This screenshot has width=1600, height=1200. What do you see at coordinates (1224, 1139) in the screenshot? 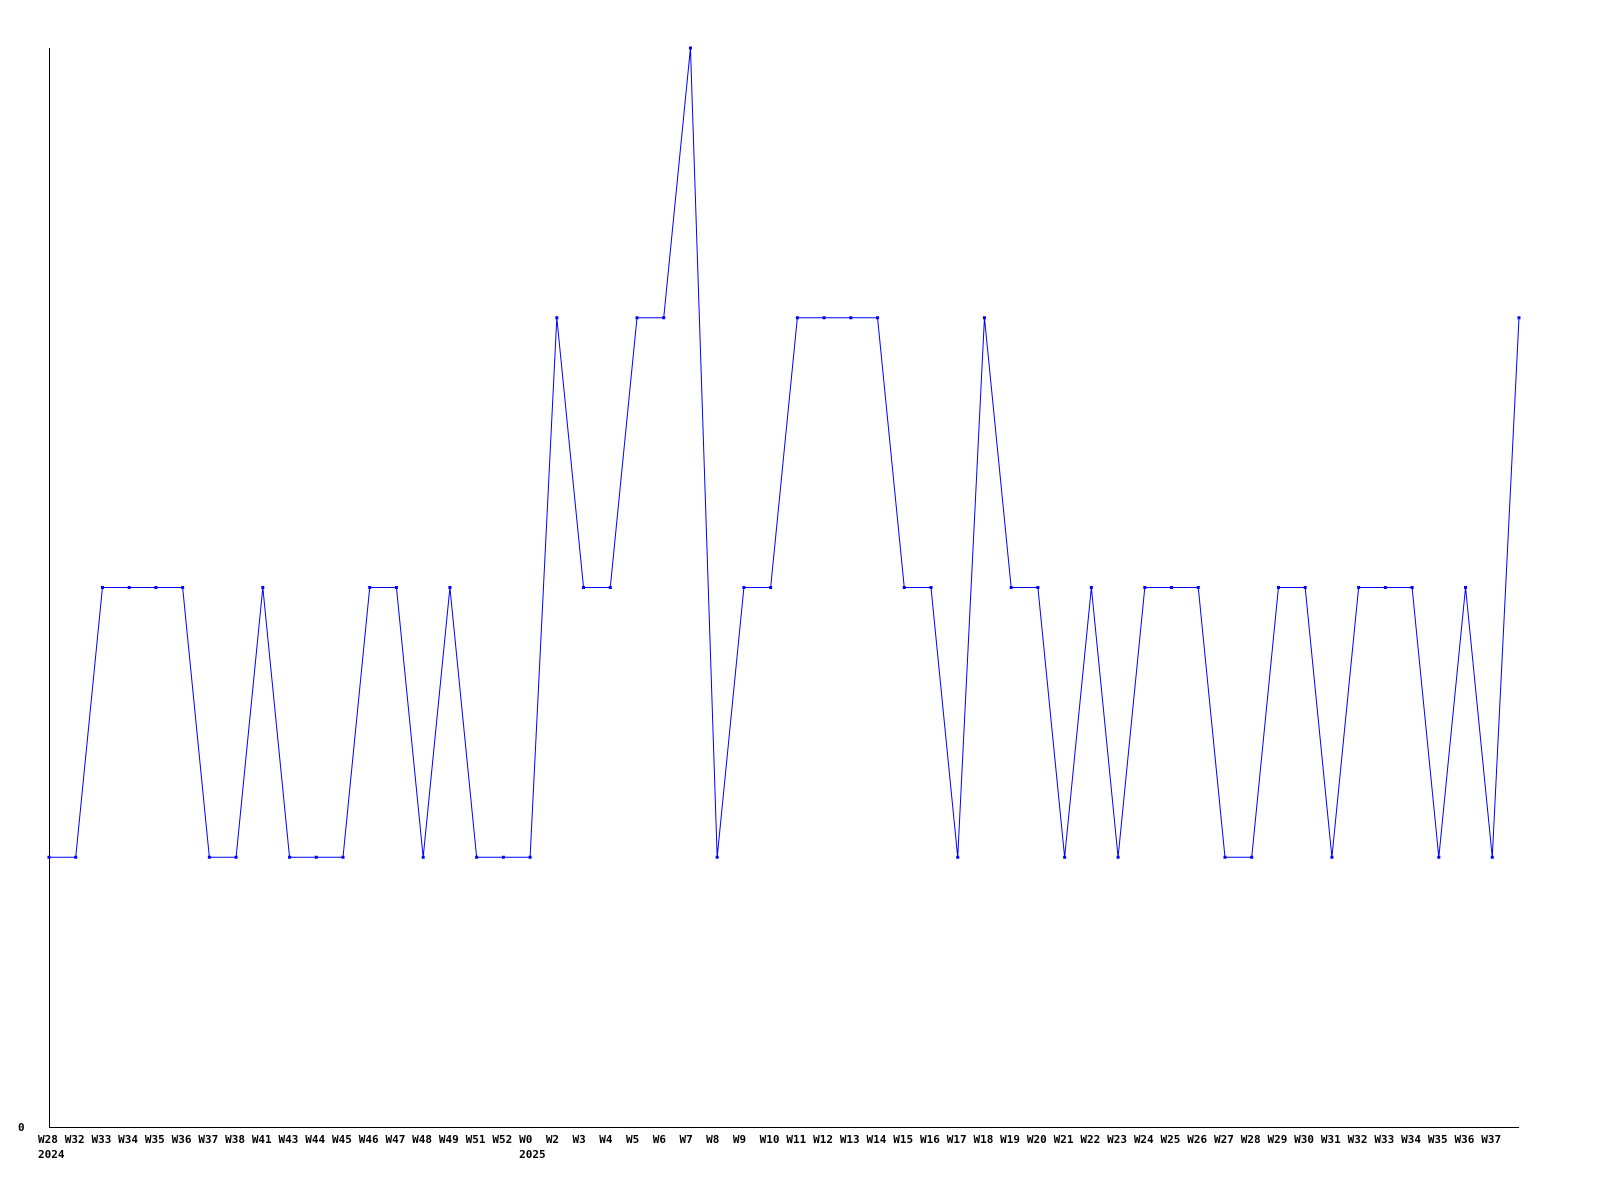
I see `x-tick-label: W27` at bounding box center [1224, 1139].